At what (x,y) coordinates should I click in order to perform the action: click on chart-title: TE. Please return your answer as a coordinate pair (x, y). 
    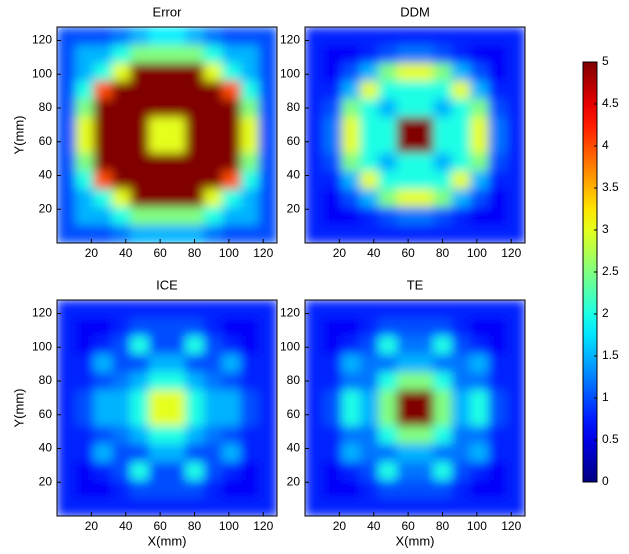
    Looking at the image, I should click on (415, 284).